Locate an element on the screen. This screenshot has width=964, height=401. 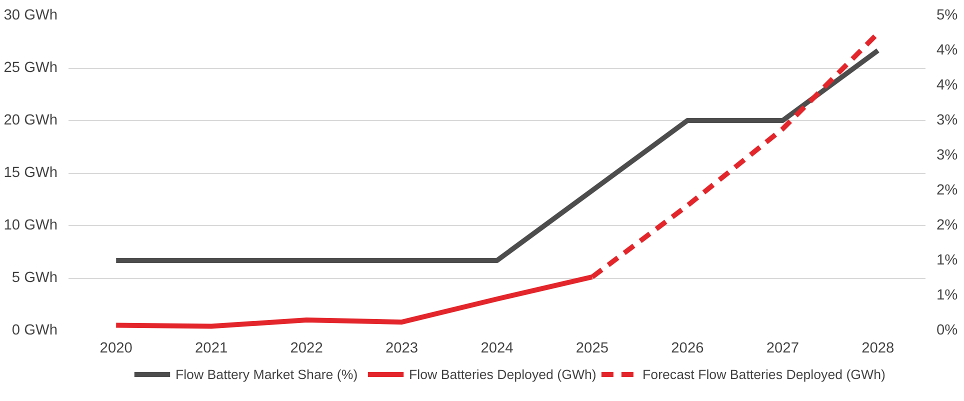
y-tick-label: 0 GWh is located at coordinates (35, 330).